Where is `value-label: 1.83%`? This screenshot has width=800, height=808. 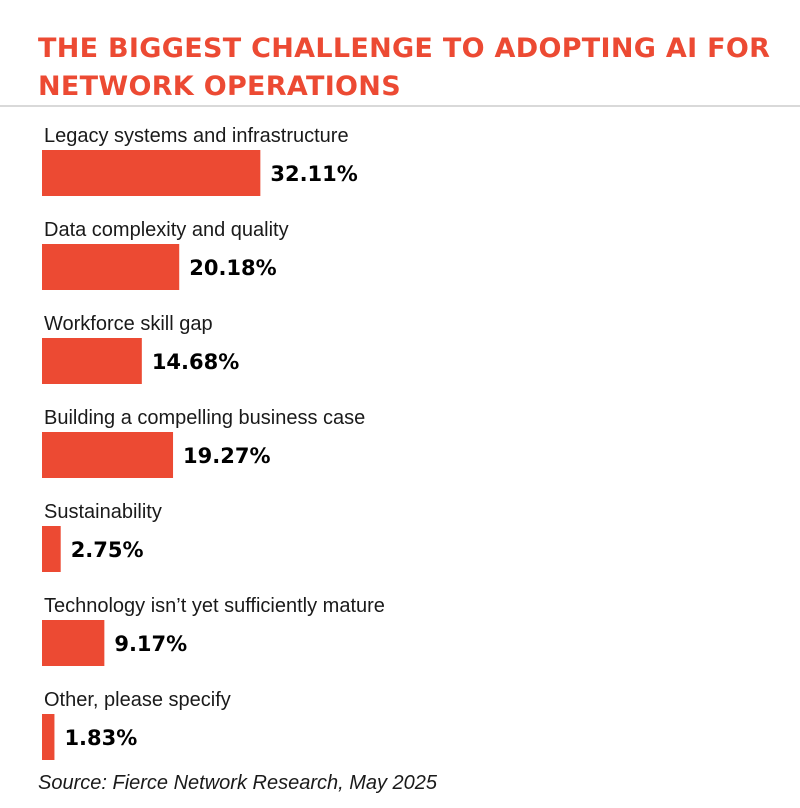 value-label: 1.83% is located at coordinates (100, 738).